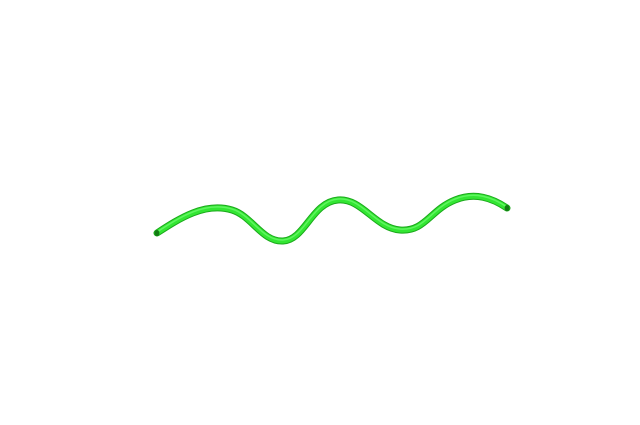 Image resolution: width=640 pixels, height=425 pixels. I want to click on coil-tube-body, so click(332, 218).